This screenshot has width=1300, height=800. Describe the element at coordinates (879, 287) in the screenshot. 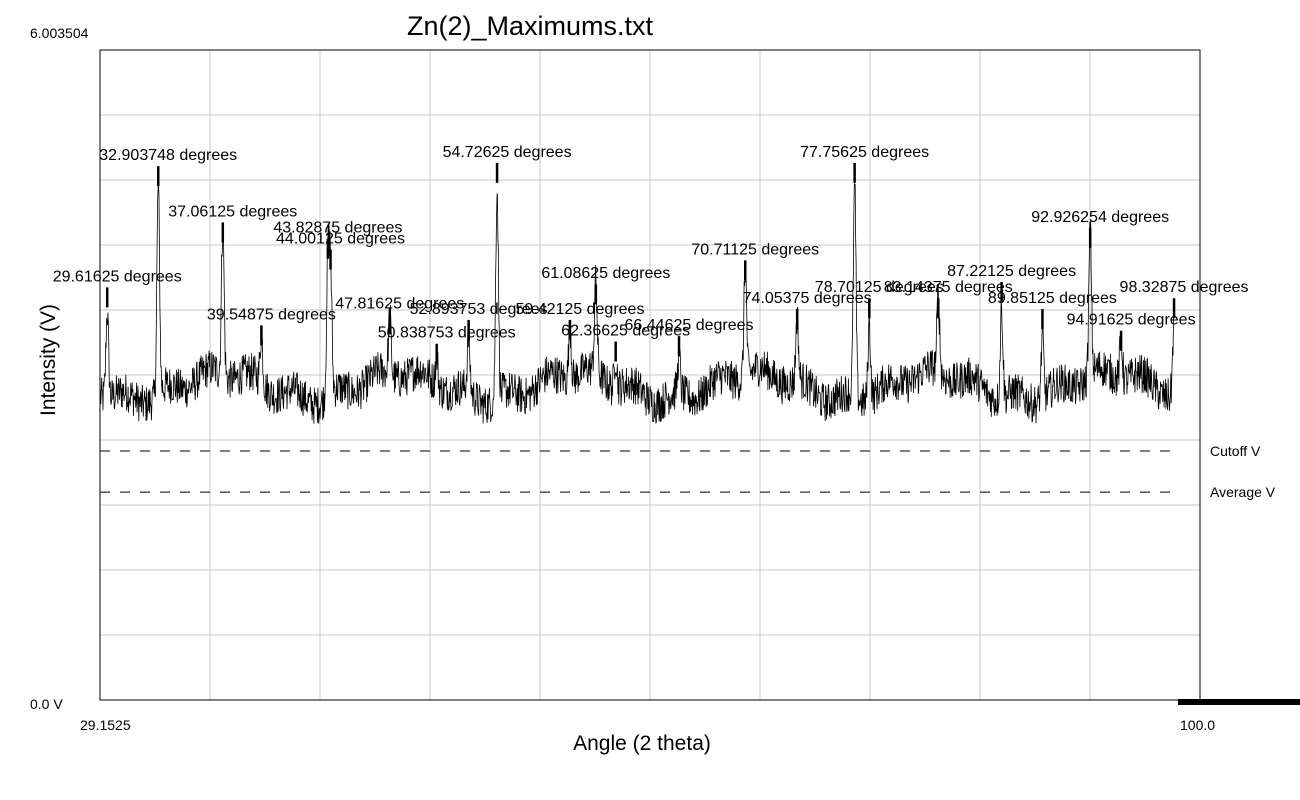

I see `peak-label: 78.70125 degrees` at that location.